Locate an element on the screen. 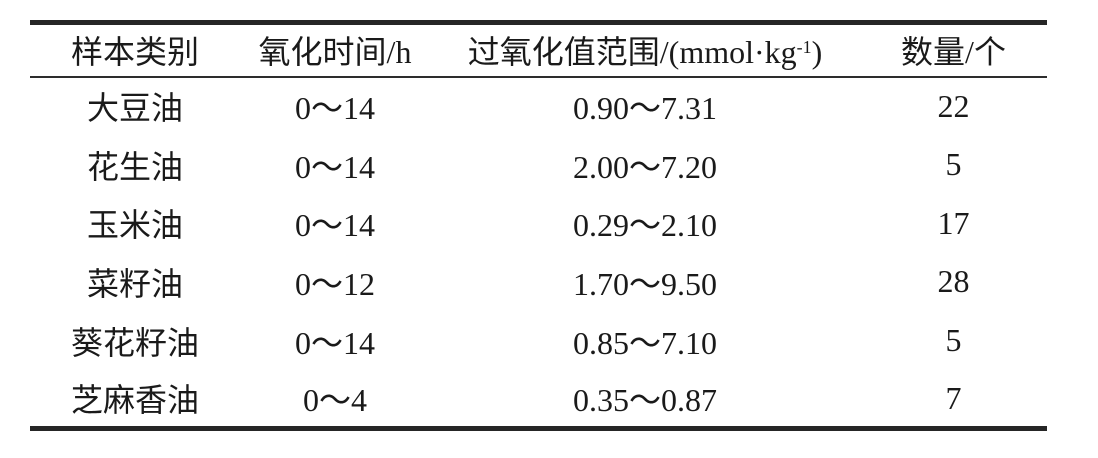  cell-time: 0～4 is located at coordinates (334, 400).